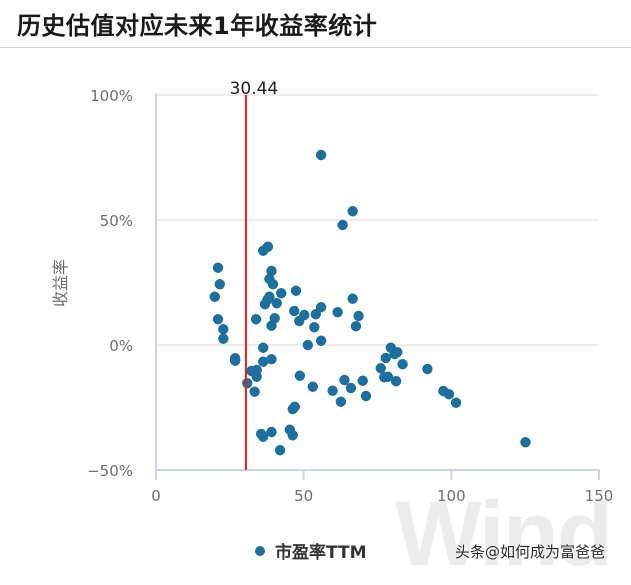 The height and width of the screenshot is (585, 631). I want to click on x-tick-label: 100, so click(451, 496).